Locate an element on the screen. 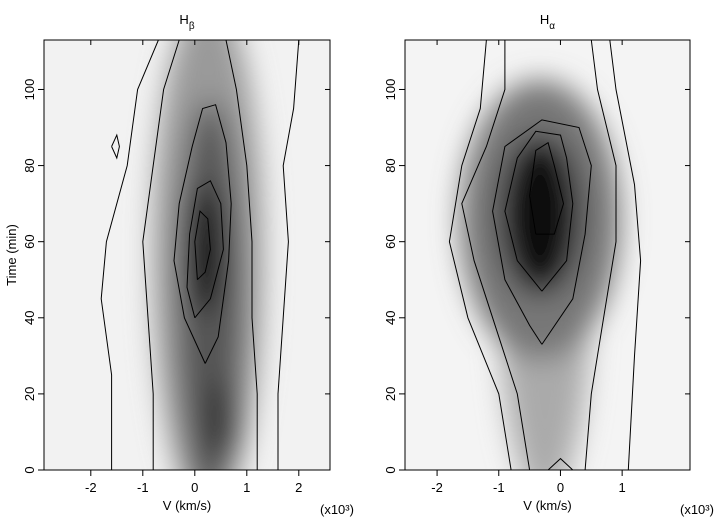 The width and height of the screenshot is (722, 520). panel-title: Hβ is located at coordinates (186, 22).